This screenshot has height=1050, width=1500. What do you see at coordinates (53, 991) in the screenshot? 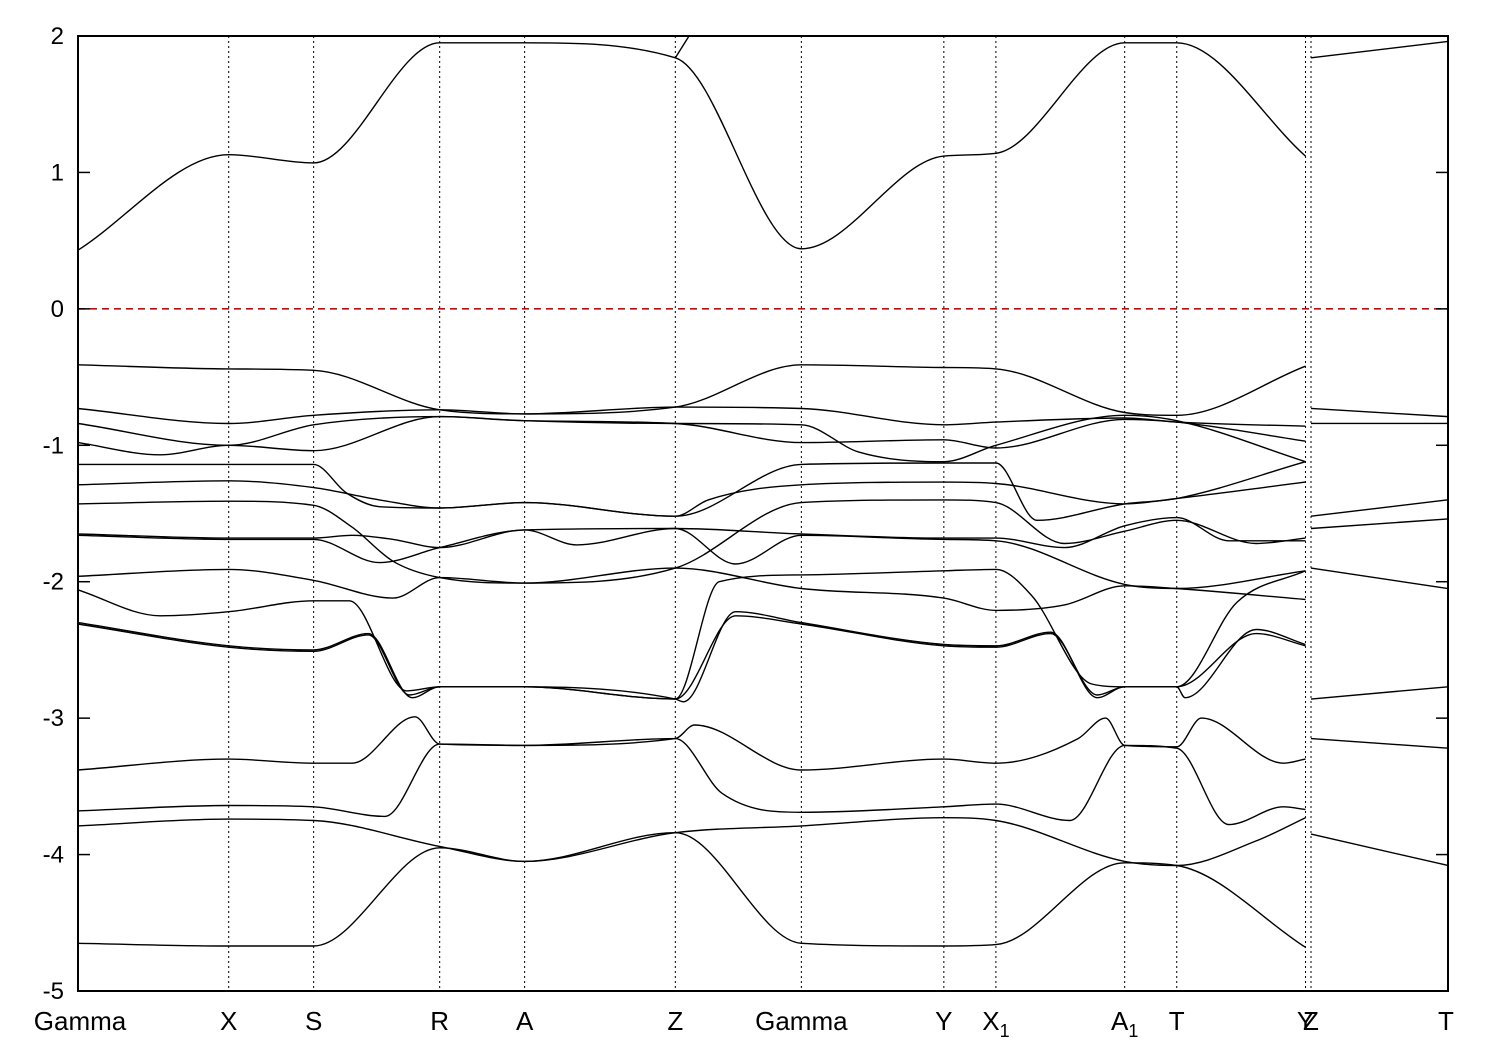
I see `y-tick-label: -5` at bounding box center [53, 991].